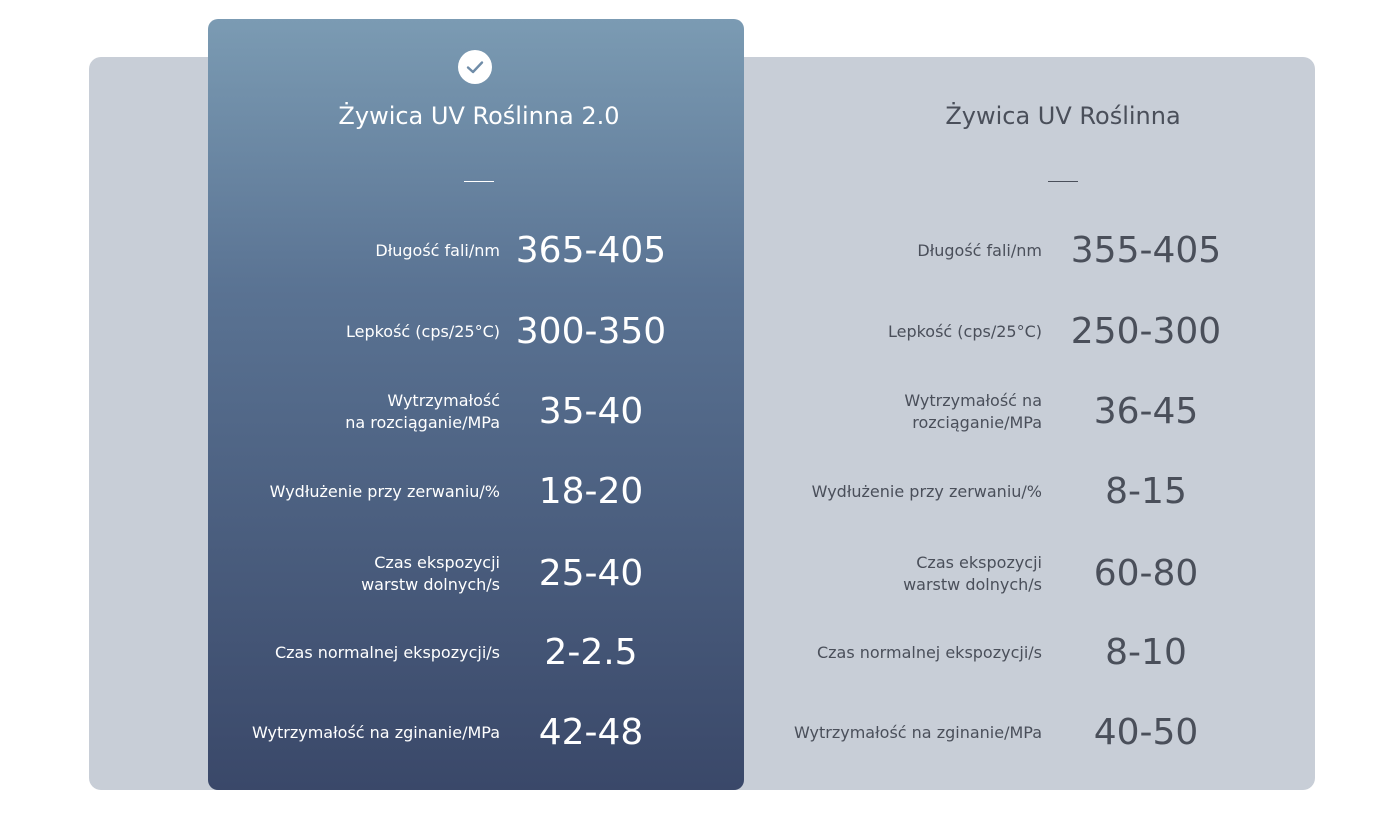 The height and width of the screenshot is (840, 1400). Describe the element at coordinates (591, 652) in the screenshot. I see `row-value: 2-2.5` at that location.